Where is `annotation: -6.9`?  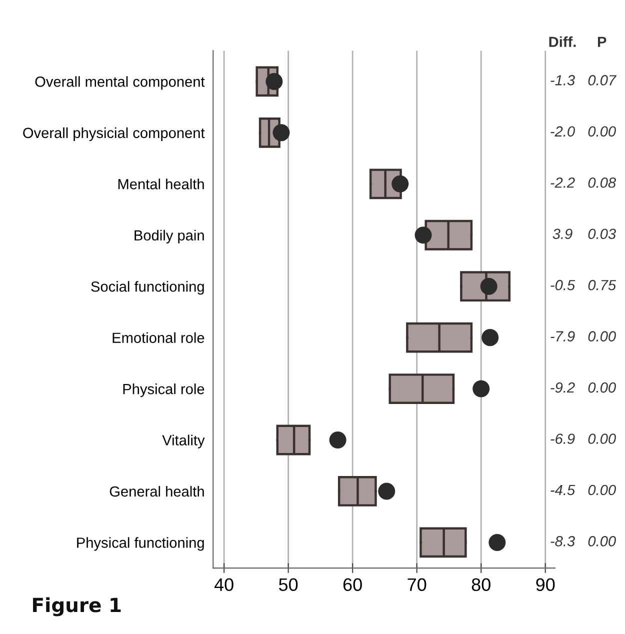
annotation: -6.9 is located at coordinates (562, 439).